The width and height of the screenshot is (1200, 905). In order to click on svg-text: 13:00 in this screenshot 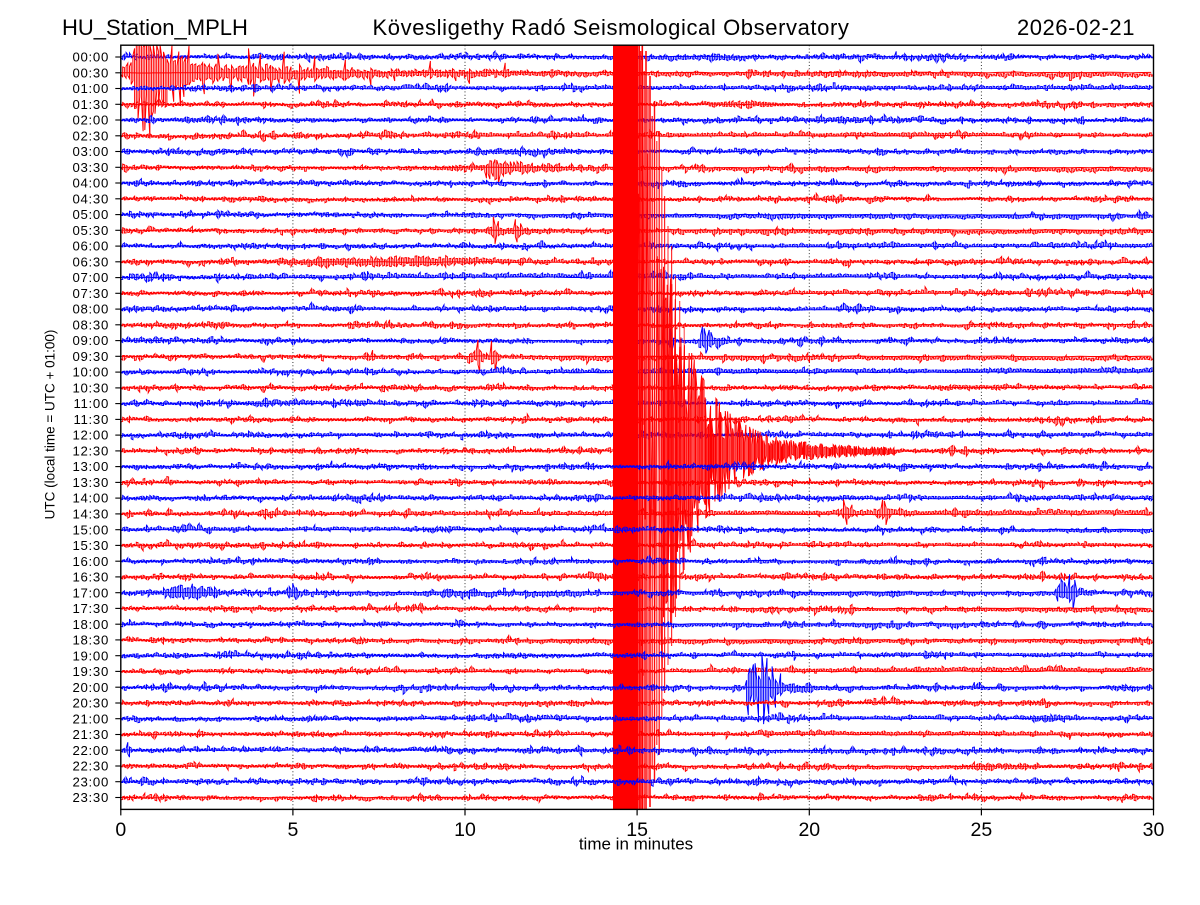, I will do `click(90, 466)`.